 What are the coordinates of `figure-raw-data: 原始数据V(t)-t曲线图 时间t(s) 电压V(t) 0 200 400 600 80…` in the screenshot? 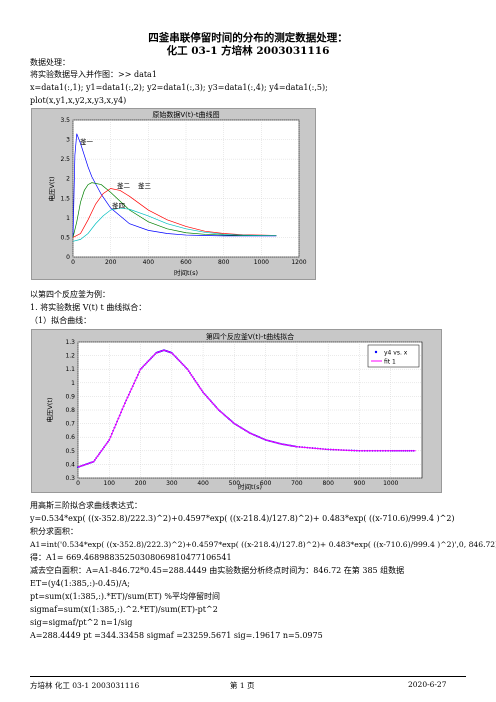 It's located at (173, 194).